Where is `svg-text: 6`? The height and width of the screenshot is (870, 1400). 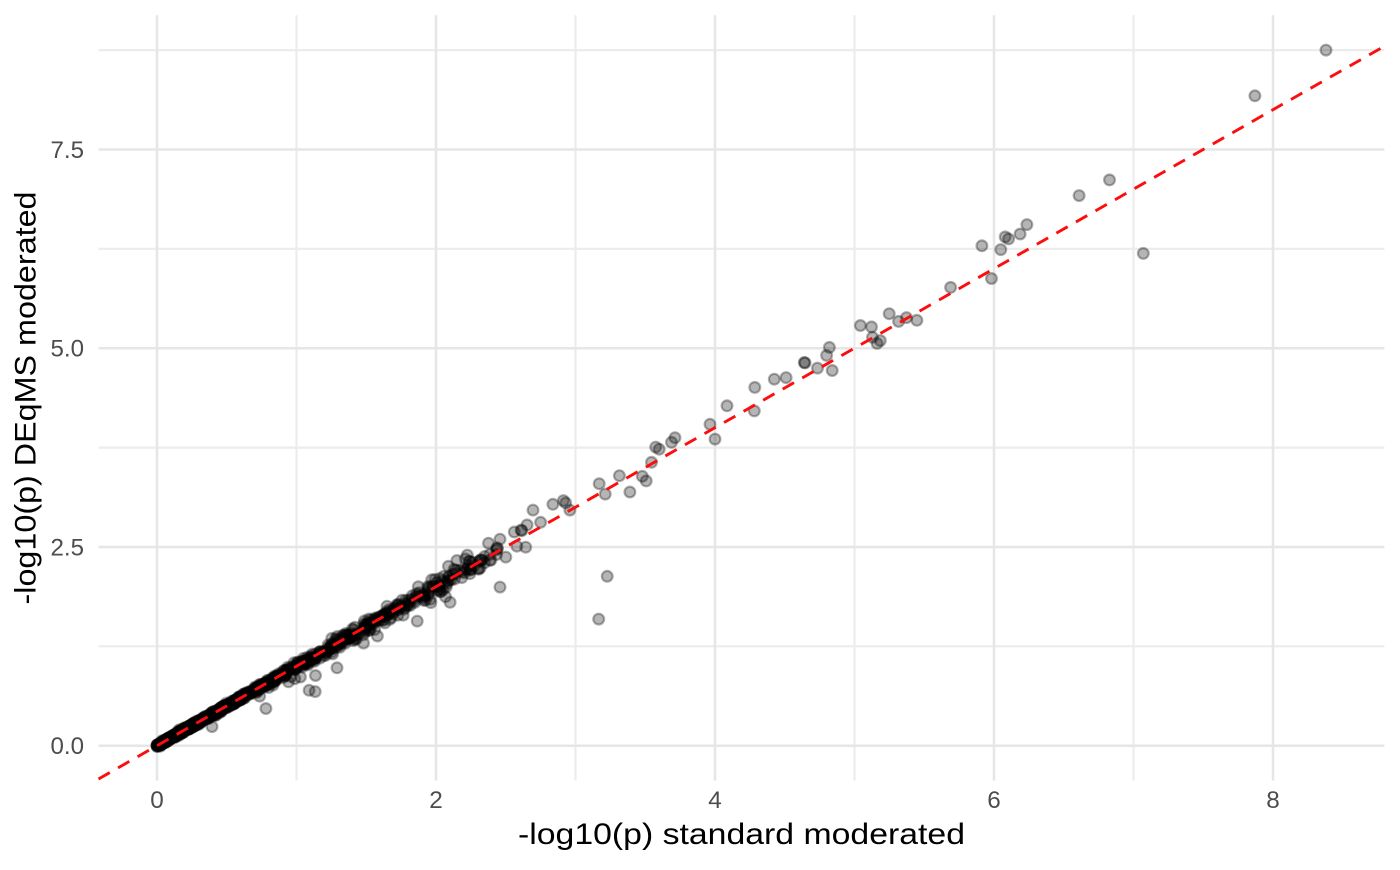 svg-text: 6 is located at coordinates (994, 800).